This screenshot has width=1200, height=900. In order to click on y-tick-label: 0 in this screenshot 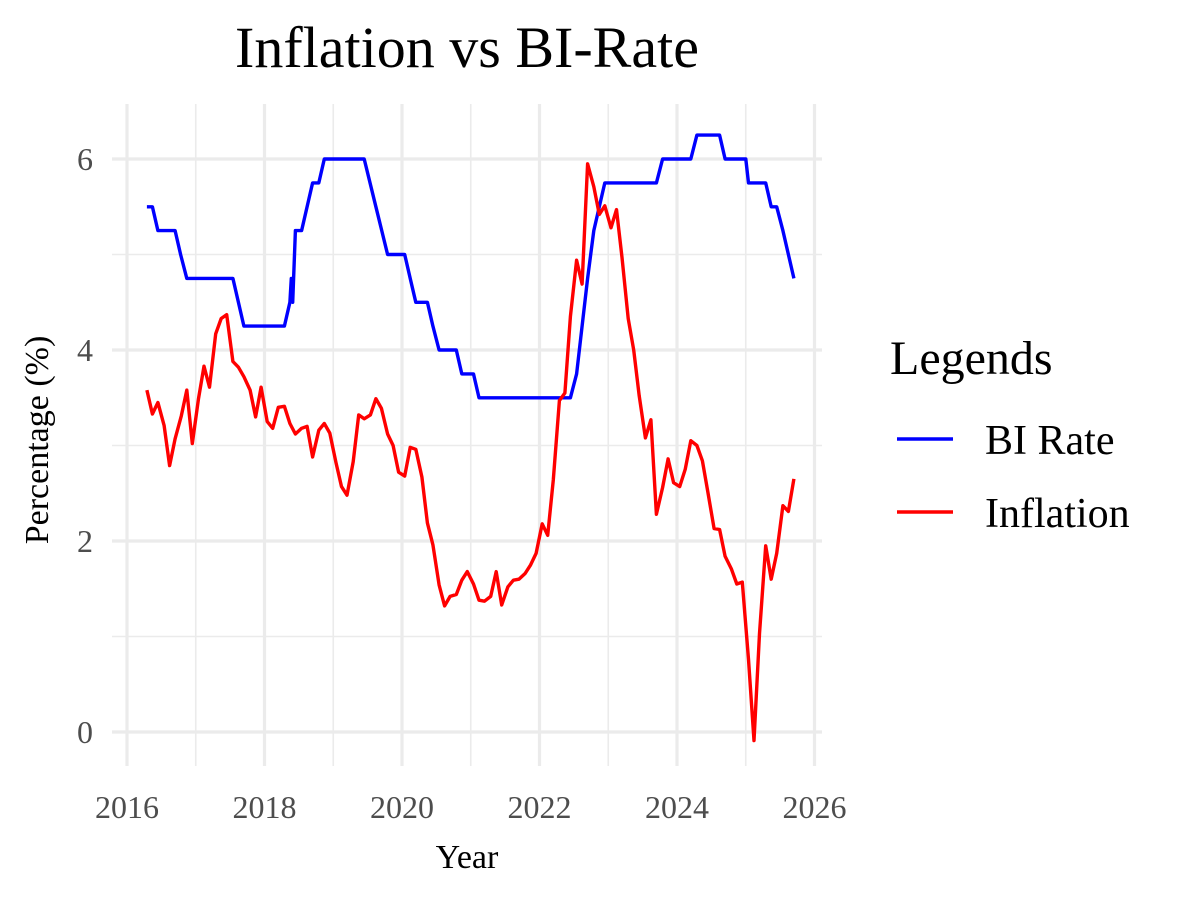, I will do `click(85, 732)`.